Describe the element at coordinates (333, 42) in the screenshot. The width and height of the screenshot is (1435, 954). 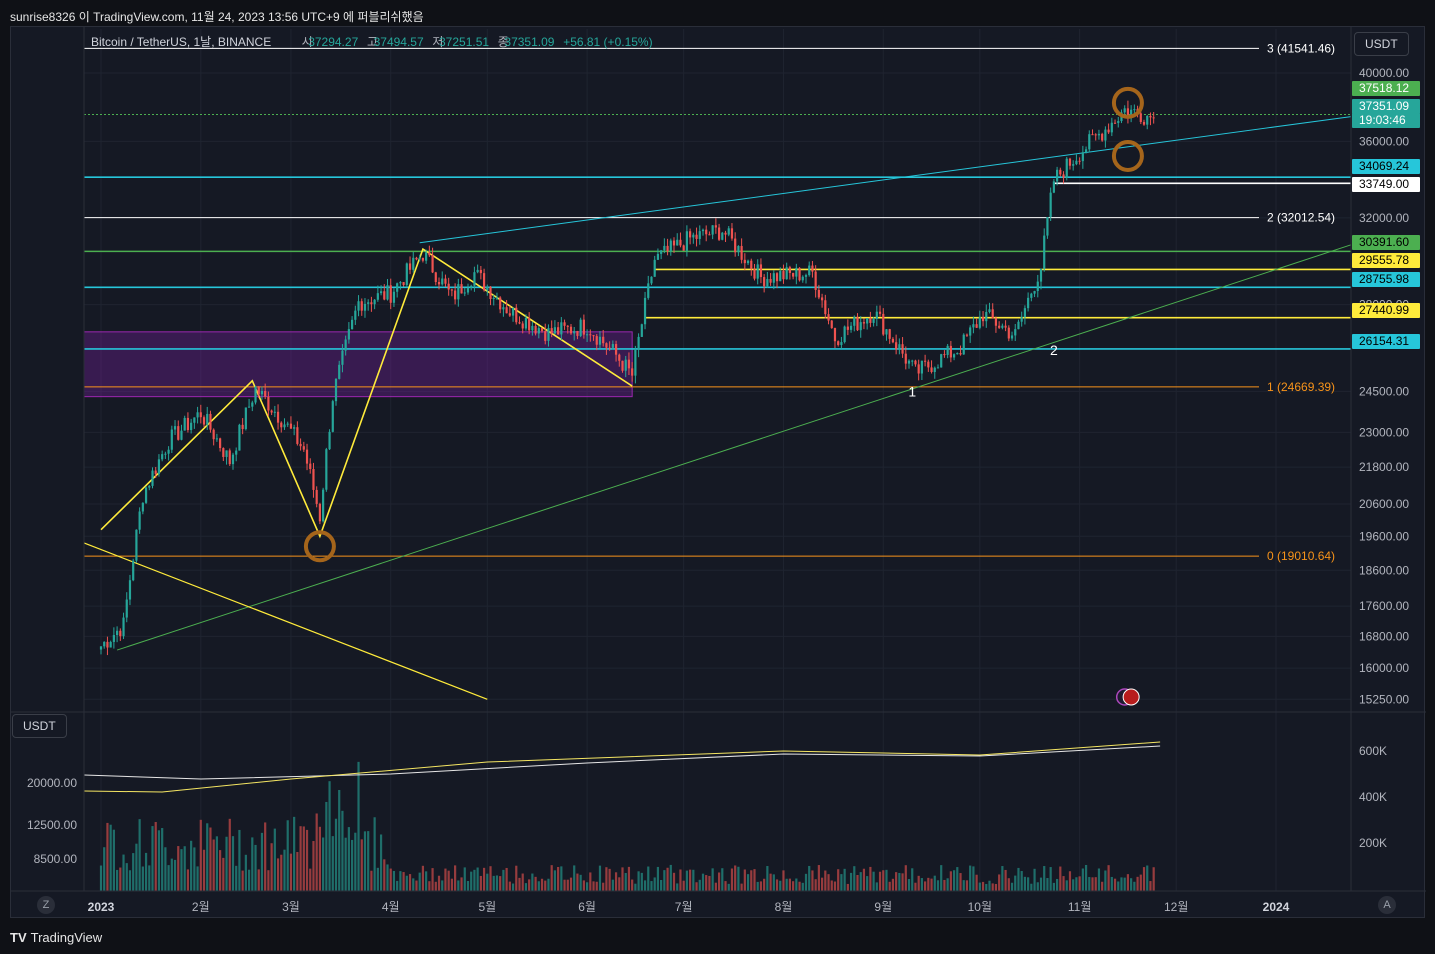
I see `legend-open: 37294.27` at that location.